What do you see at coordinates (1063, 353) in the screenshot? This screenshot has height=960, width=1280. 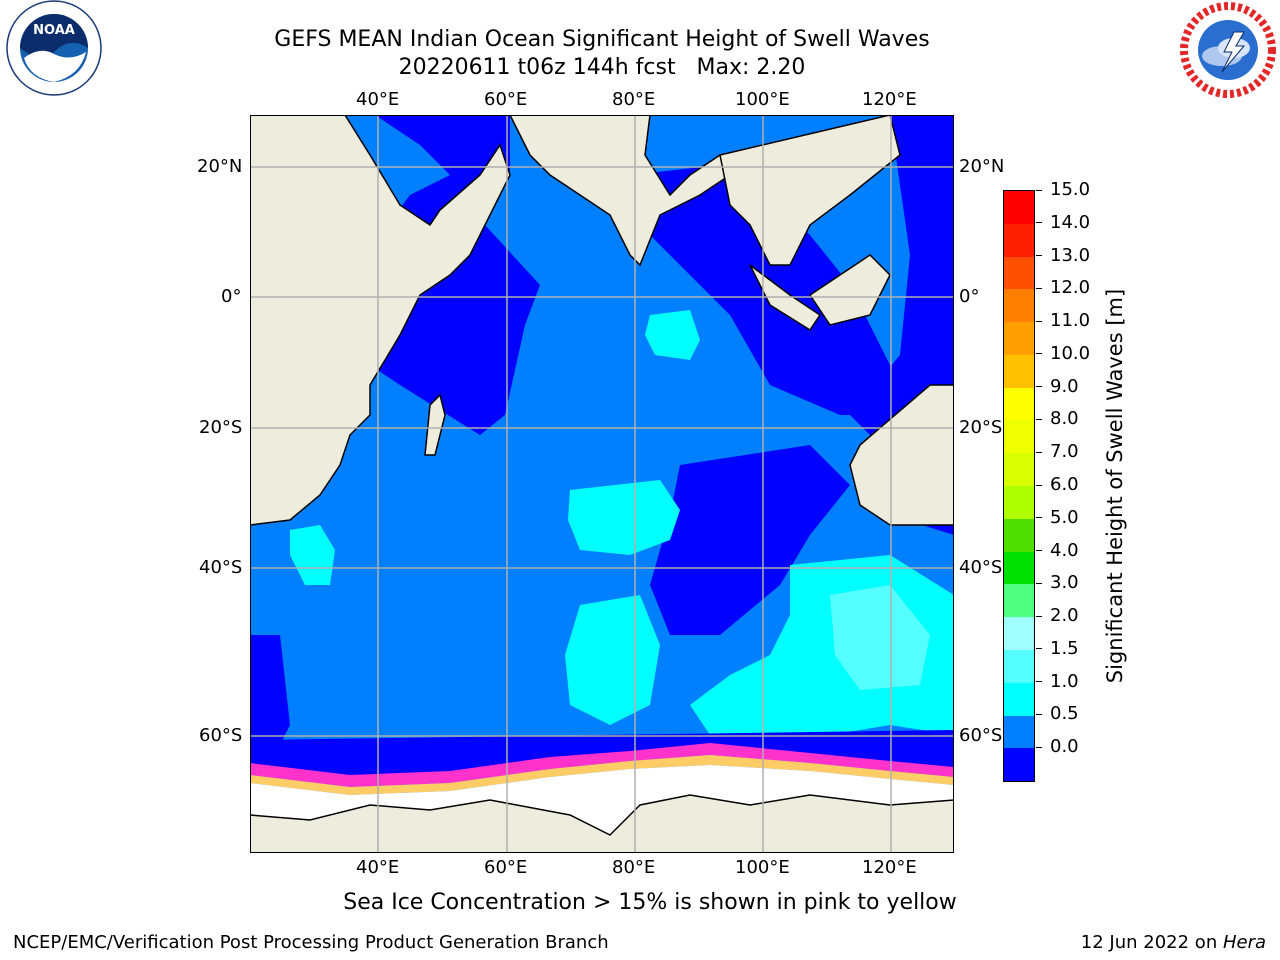 I see `colorbar-tick-label: 10.0` at bounding box center [1063, 353].